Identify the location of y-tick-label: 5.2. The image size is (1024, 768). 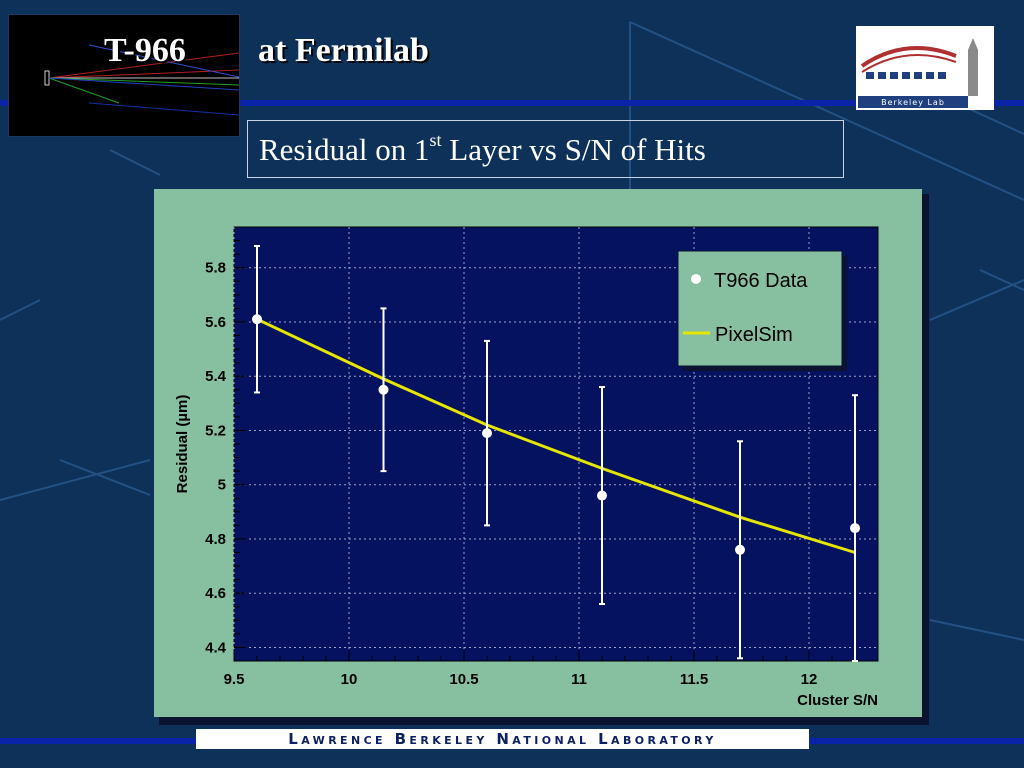
(215, 430).